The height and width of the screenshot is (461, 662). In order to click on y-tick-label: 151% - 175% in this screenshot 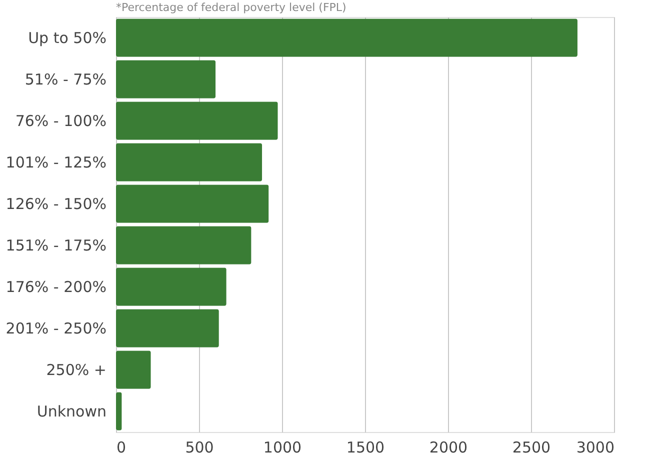, I will do `click(56, 245)`.